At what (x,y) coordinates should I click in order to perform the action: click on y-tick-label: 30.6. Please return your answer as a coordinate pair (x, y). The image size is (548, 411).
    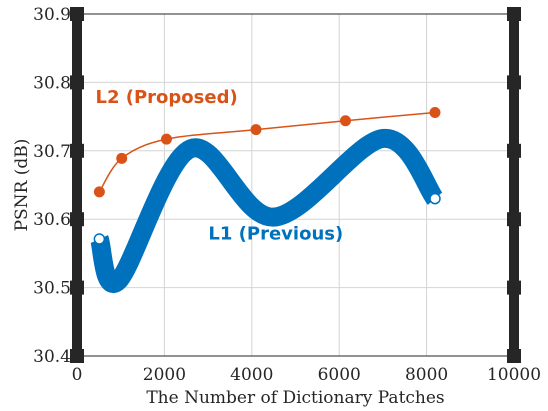
    Looking at the image, I should click on (52, 220).